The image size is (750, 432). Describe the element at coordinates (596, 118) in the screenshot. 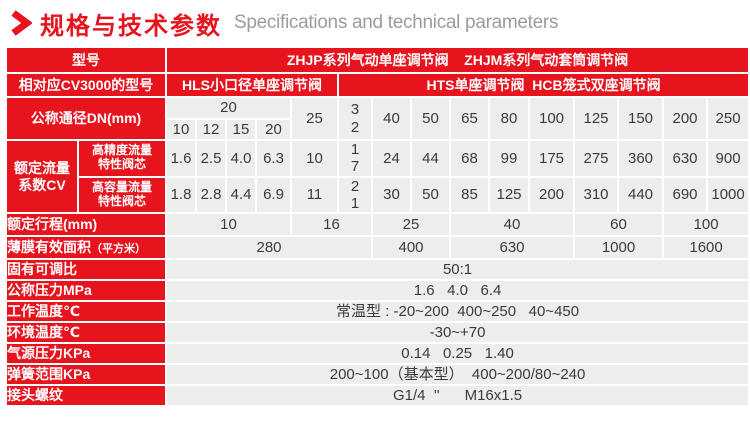

I see `dn-col-125: 125` at that location.